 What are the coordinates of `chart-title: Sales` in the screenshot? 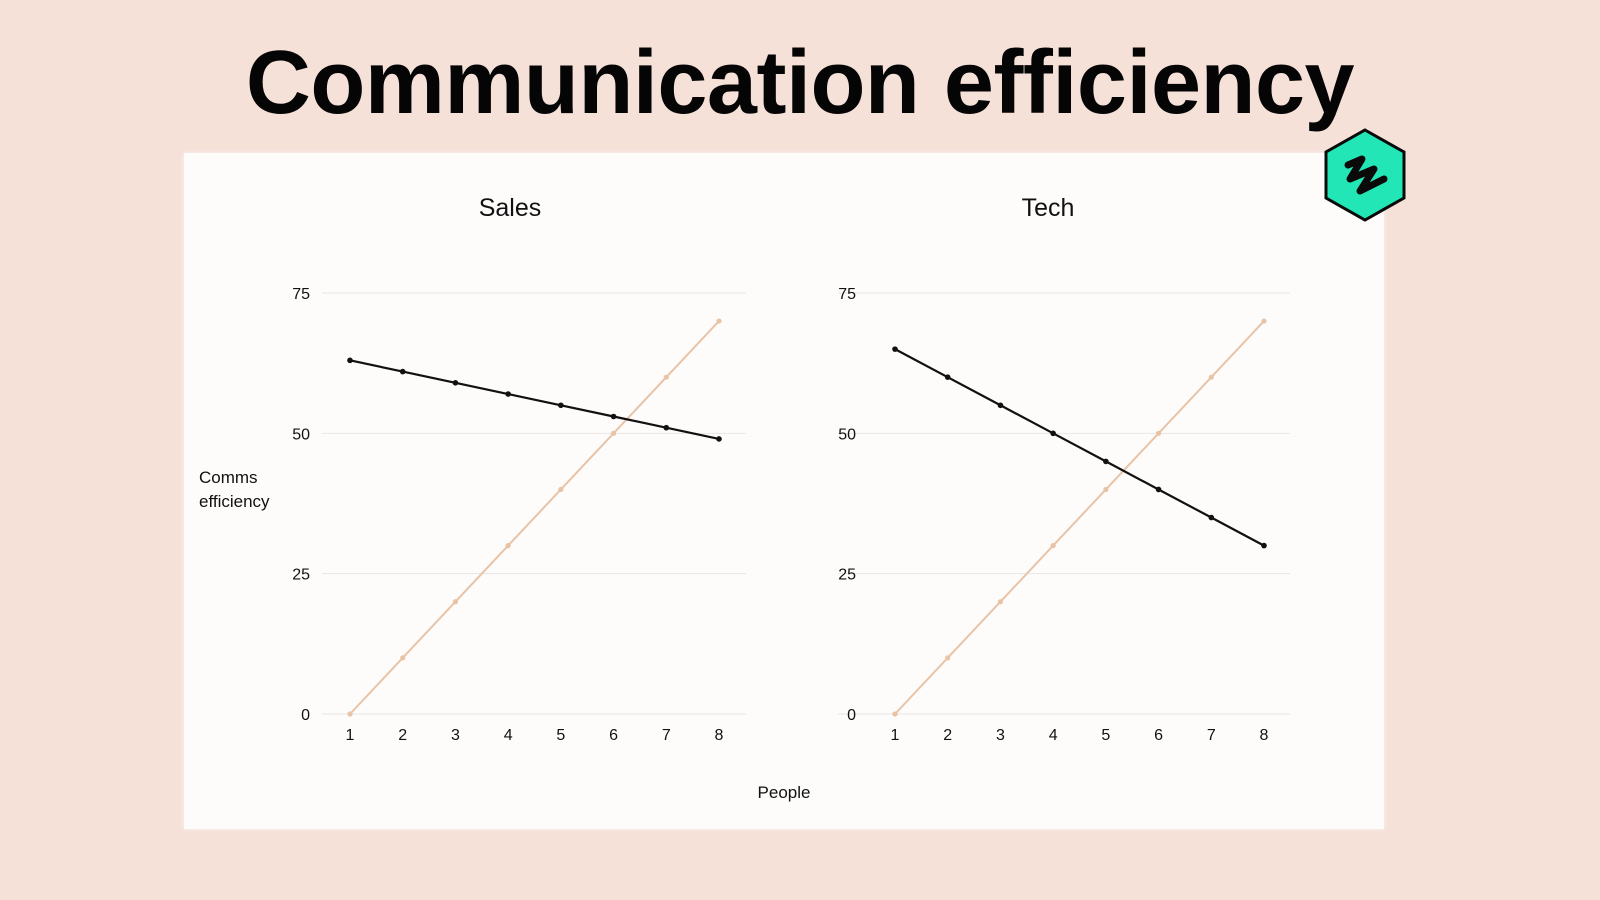 It's located at (510, 208).